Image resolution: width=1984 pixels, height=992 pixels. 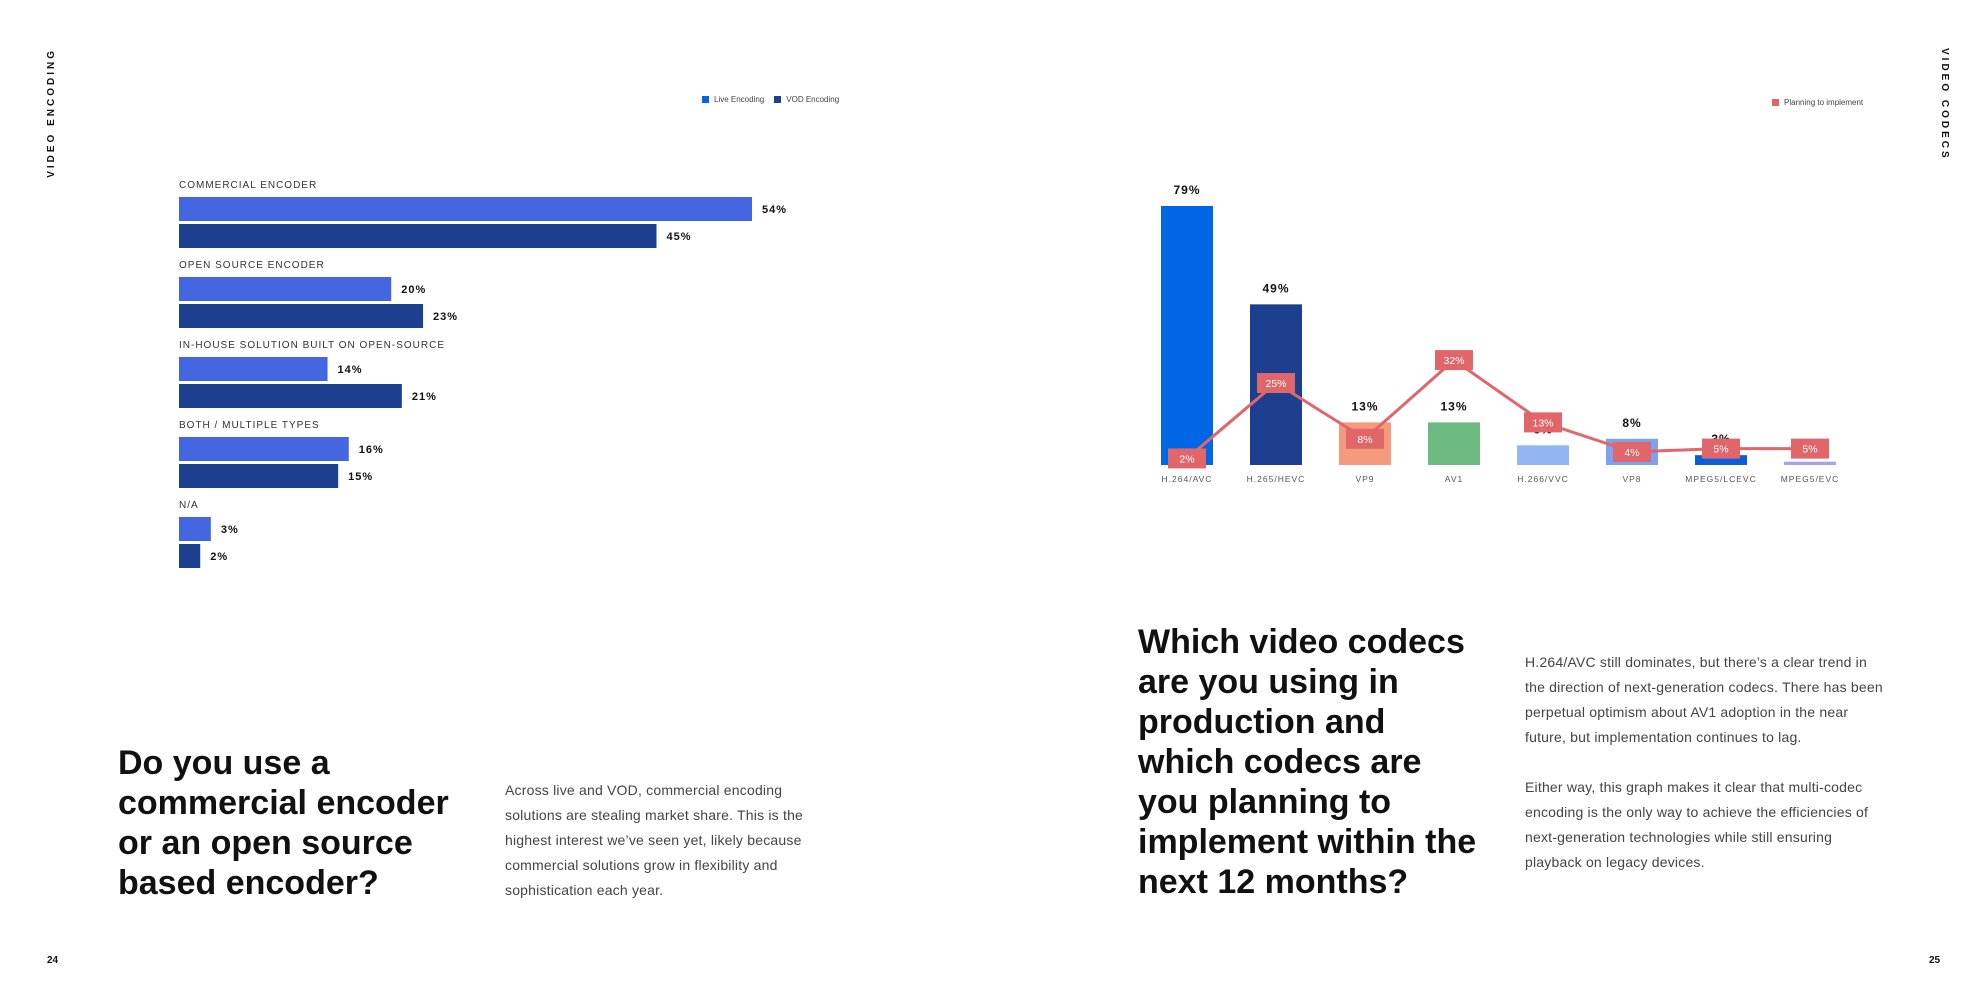 I want to click on codec-category-label: MPEG5/EVC, so click(x=1810, y=479).